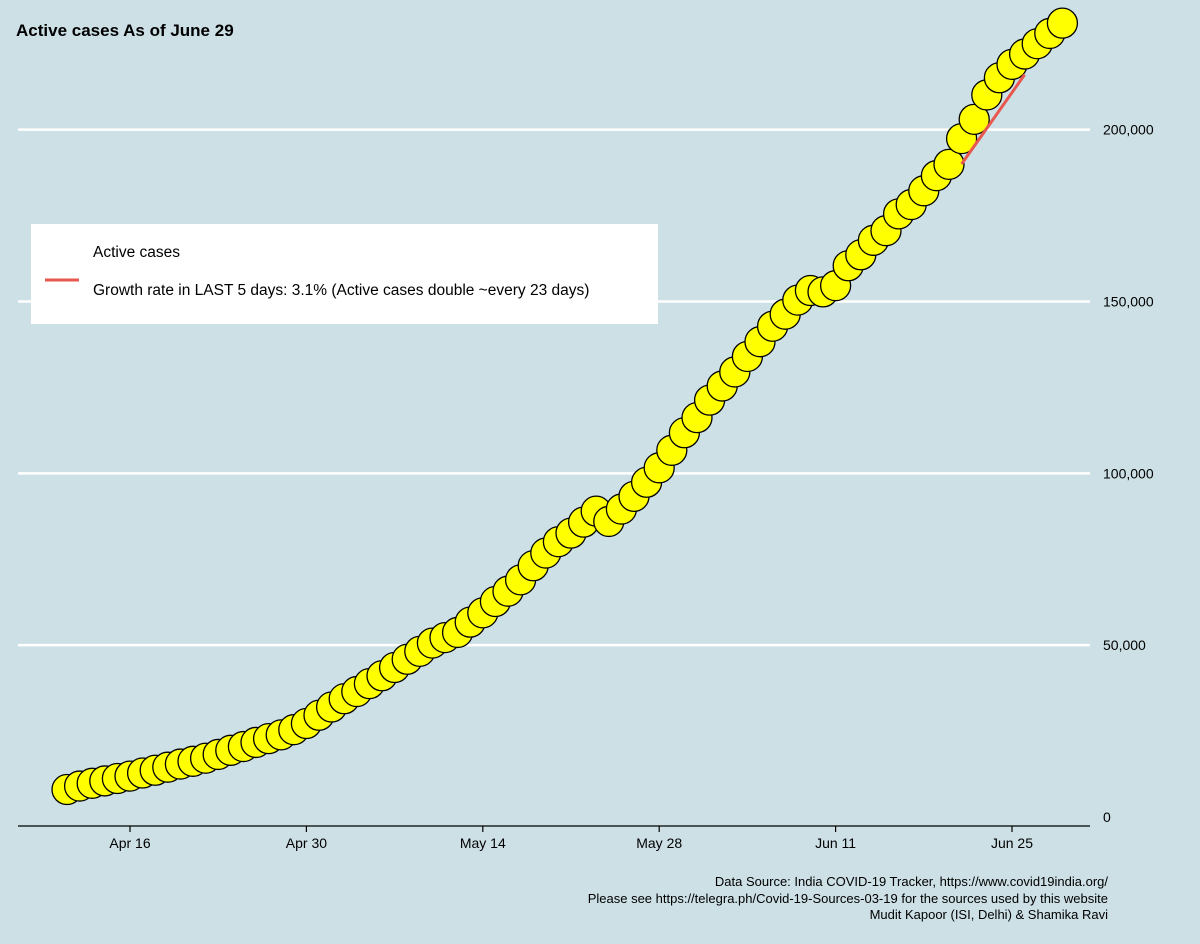 This screenshot has width=1200, height=944. Describe the element at coordinates (1124, 645) in the screenshot. I see `y-tick-label: 50,000` at that location.